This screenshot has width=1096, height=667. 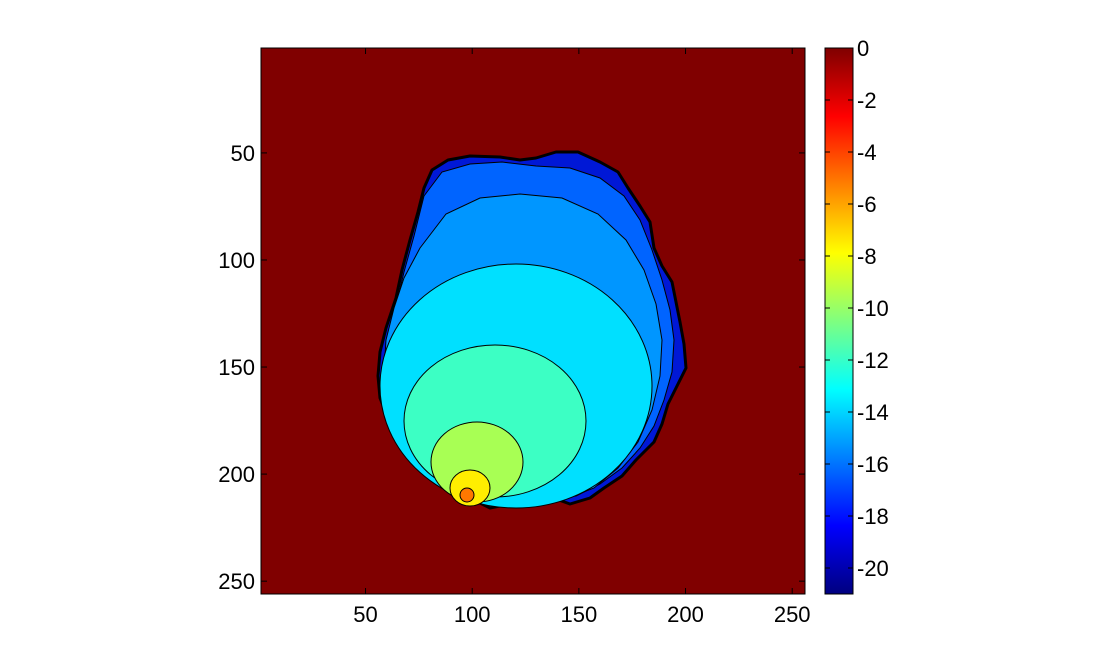 What do you see at coordinates (236, 367) in the screenshot?
I see `y-tick-label: 150` at bounding box center [236, 367].